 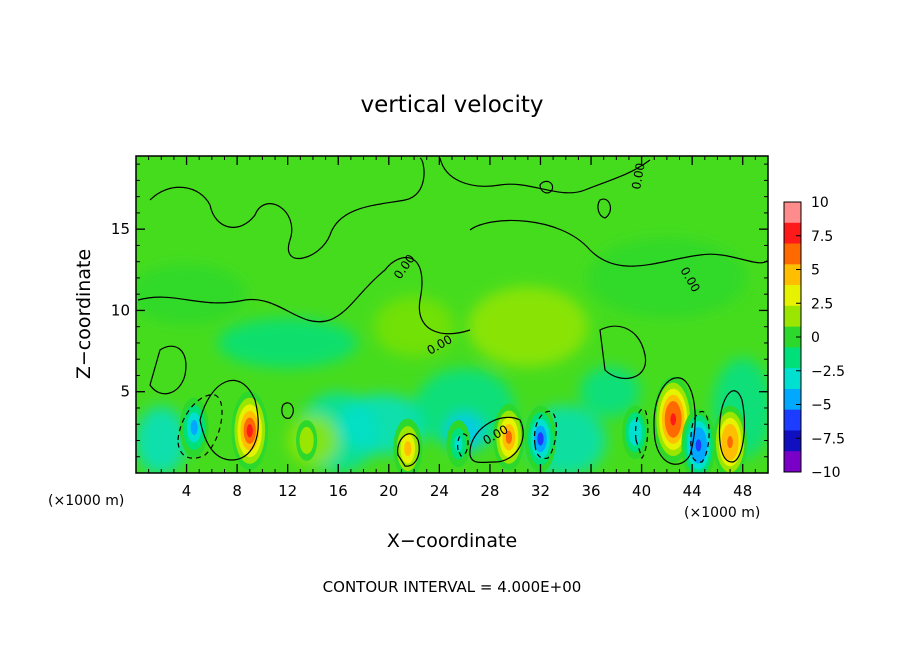 I want to click on colorbar-tick-label: −2.5, so click(x=828, y=372).